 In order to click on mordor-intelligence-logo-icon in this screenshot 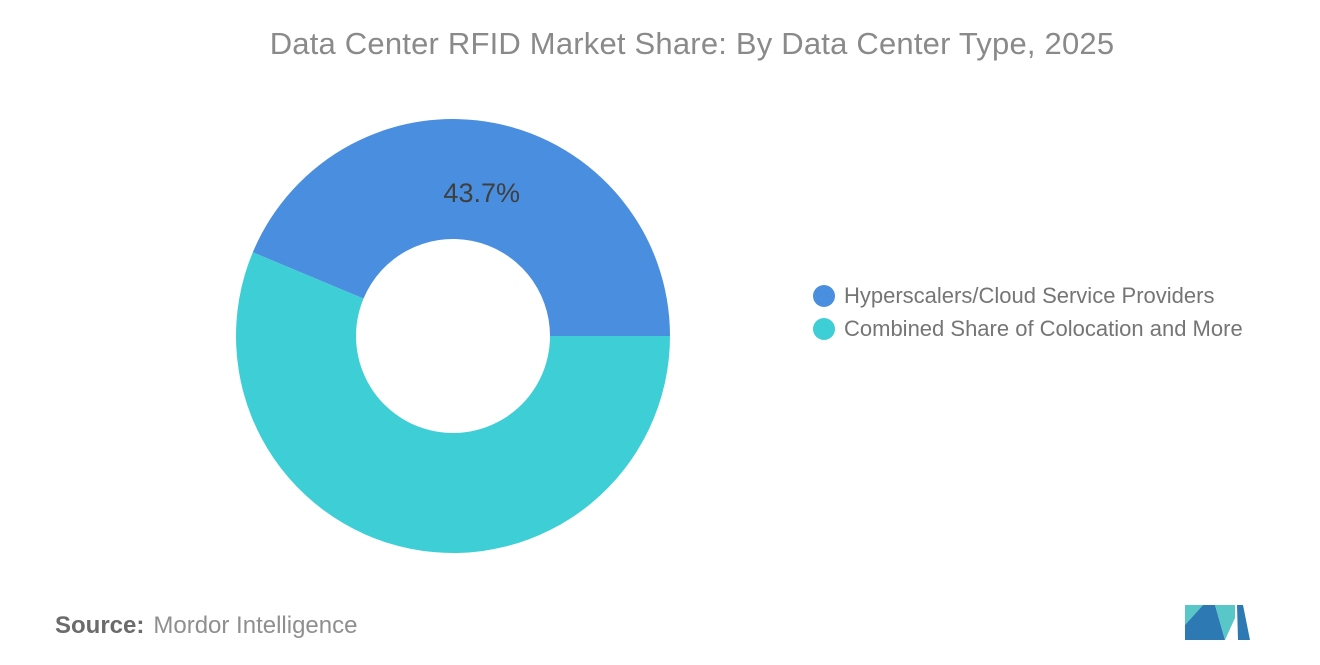, I will do `click(1217, 622)`.